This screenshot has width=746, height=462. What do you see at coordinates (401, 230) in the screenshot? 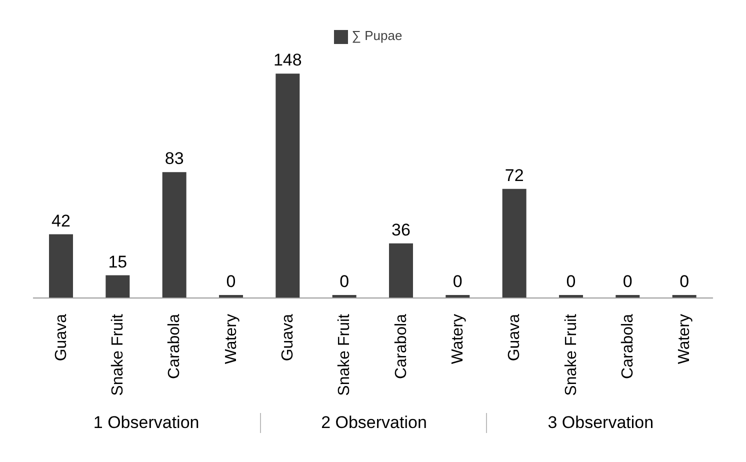
I see `data-label: 36` at bounding box center [401, 230].